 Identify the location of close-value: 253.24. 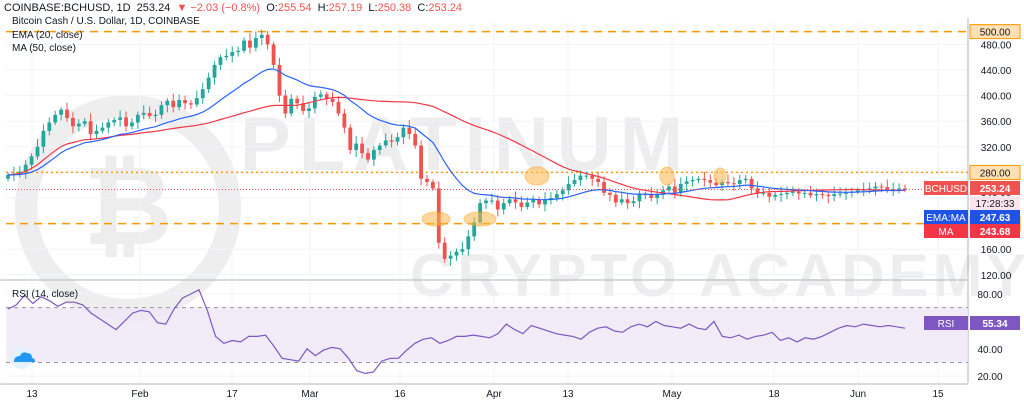
(445, 8).